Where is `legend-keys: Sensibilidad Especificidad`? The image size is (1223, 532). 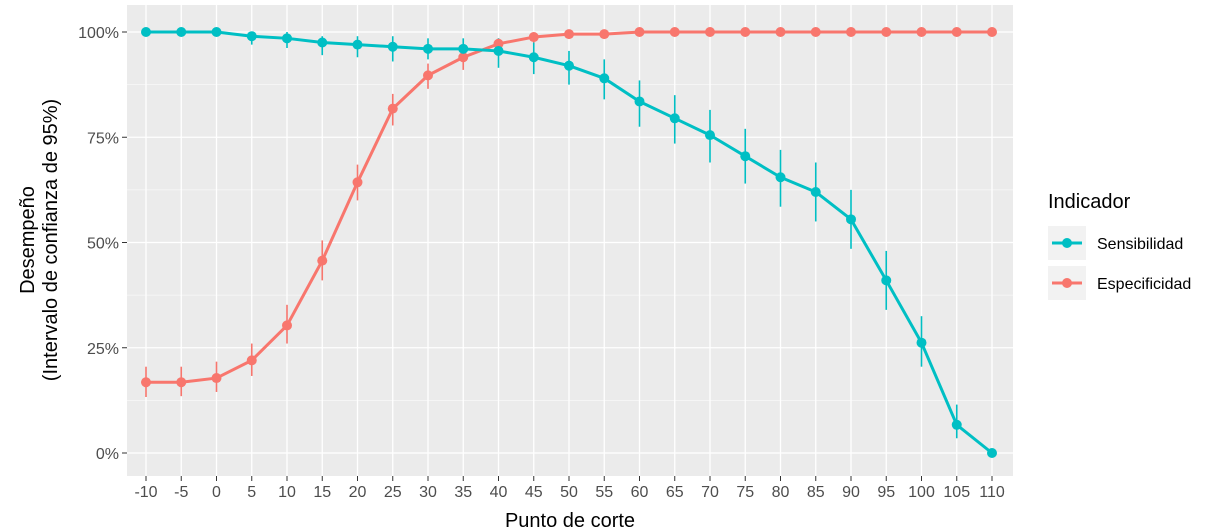 legend-keys: Sensibilidad Especificidad is located at coordinates (1119, 263).